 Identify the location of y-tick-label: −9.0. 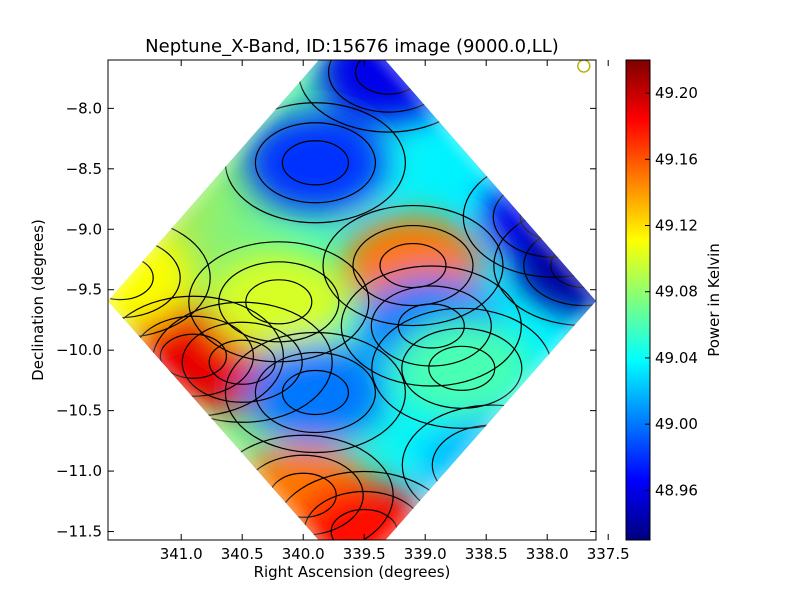
(84, 229).